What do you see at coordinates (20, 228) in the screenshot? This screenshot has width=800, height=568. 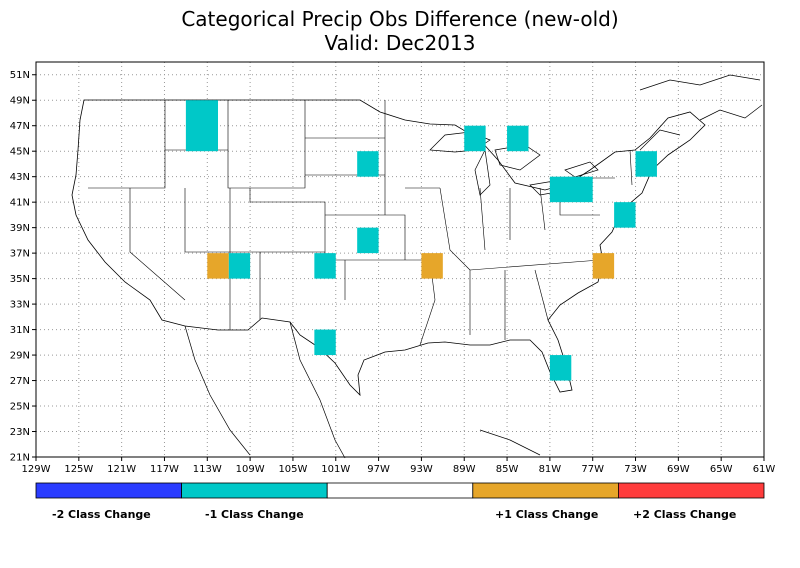 I see `lat-tick-label: 39N` at bounding box center [20, 228].